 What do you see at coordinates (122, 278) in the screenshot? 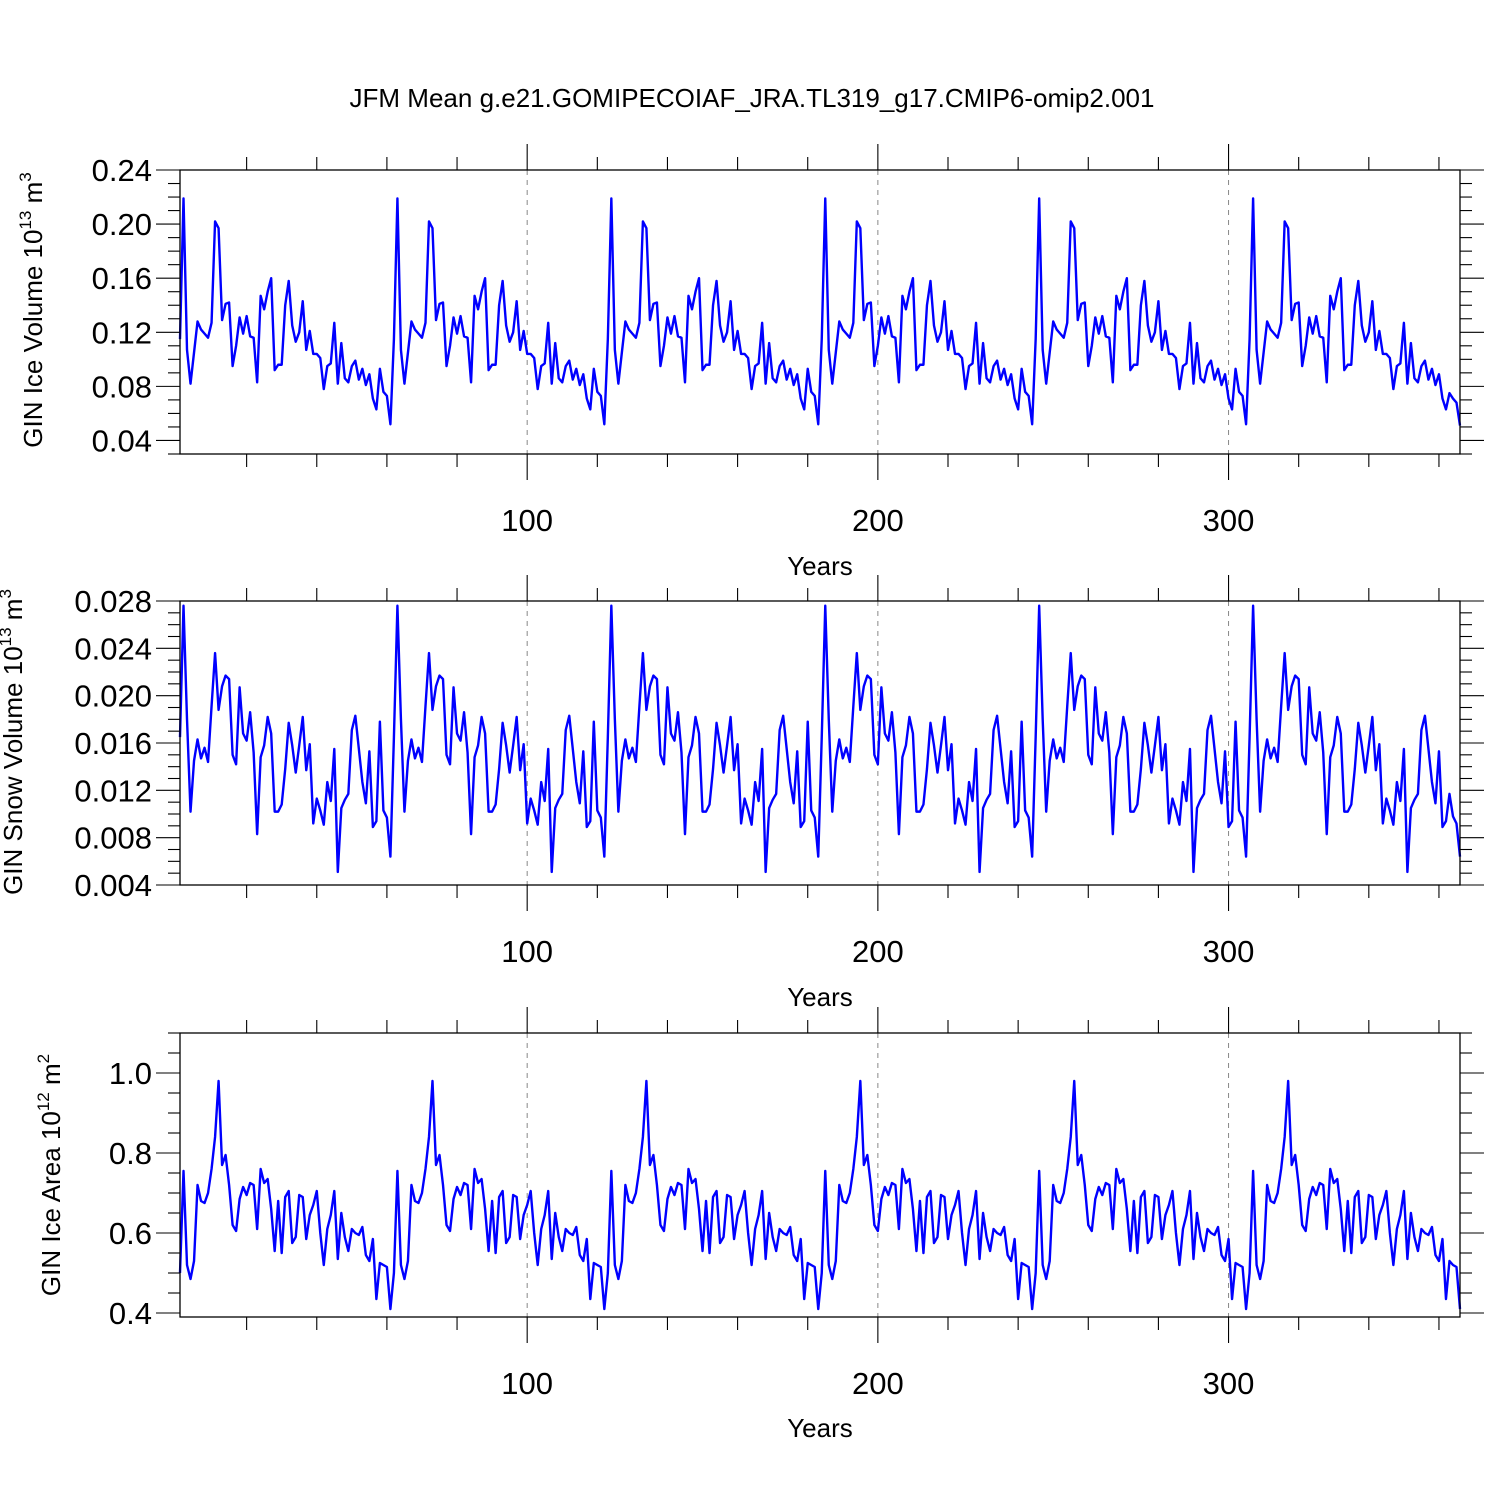
I see `y-tick-label: 0.16` at bounding box center [122, 278].